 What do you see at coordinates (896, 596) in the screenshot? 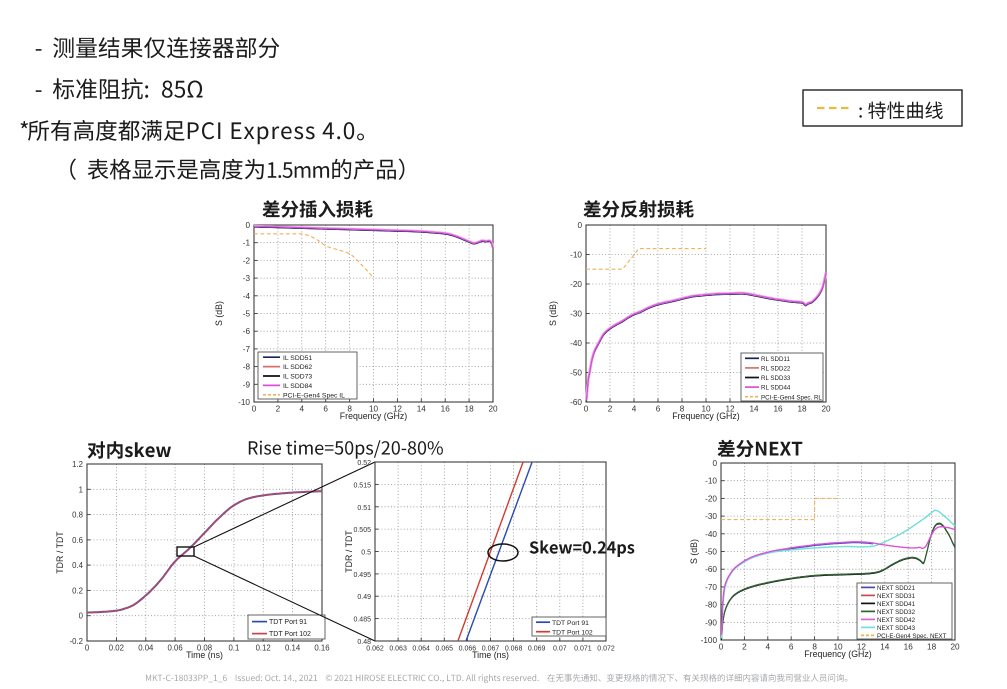
I see `svg-text: NEXT SDD31` at bounding box center [896, 596].